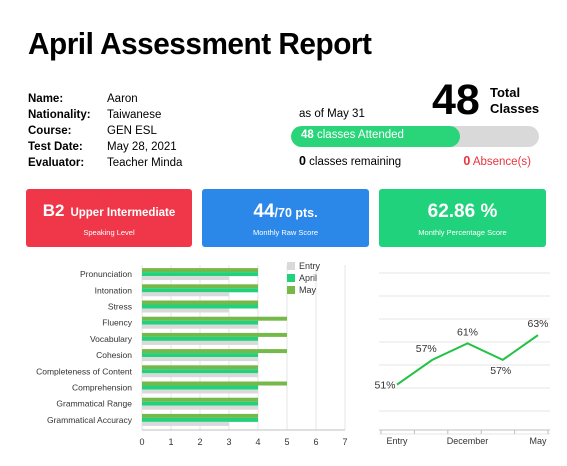 This screenshot has height=466, width=567. What do you see at coordinates (105, 115) in the screenshot?
I see `info-row-nationality: Nationality: Taiwanese` at bounding box center [105, 115].